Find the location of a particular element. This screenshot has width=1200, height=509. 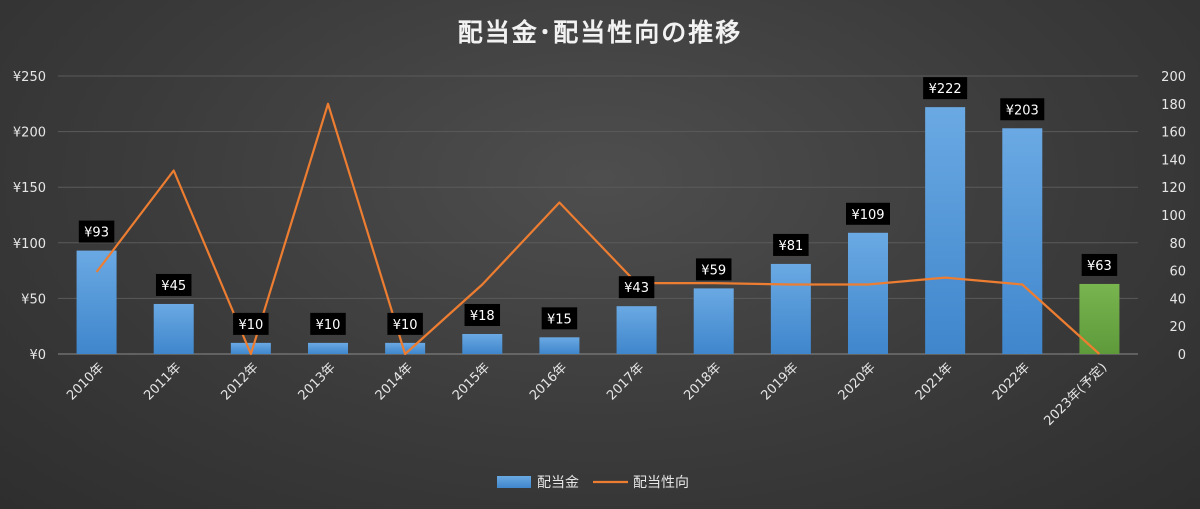

data-label-text: ¥93 is located at coordinates (96, 233).